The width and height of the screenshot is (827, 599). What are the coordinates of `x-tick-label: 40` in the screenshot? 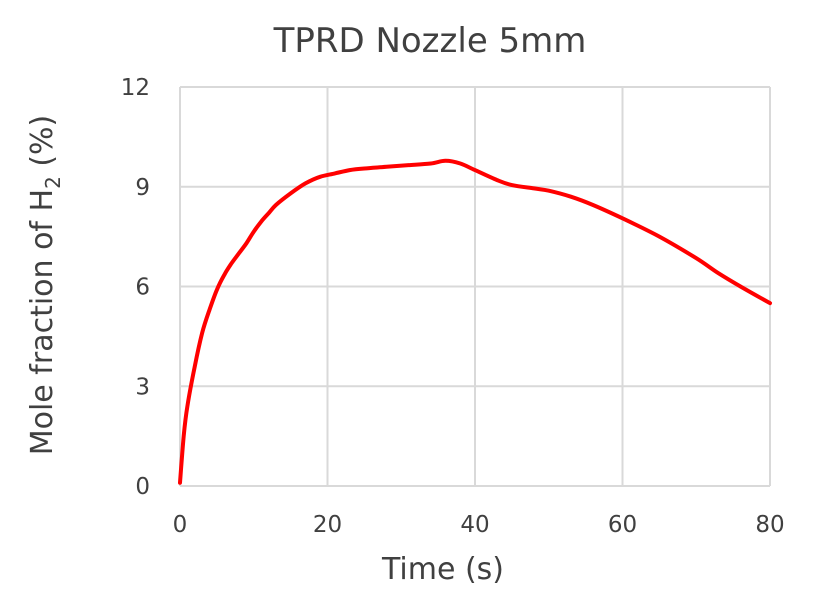 It's located at (474, 525).